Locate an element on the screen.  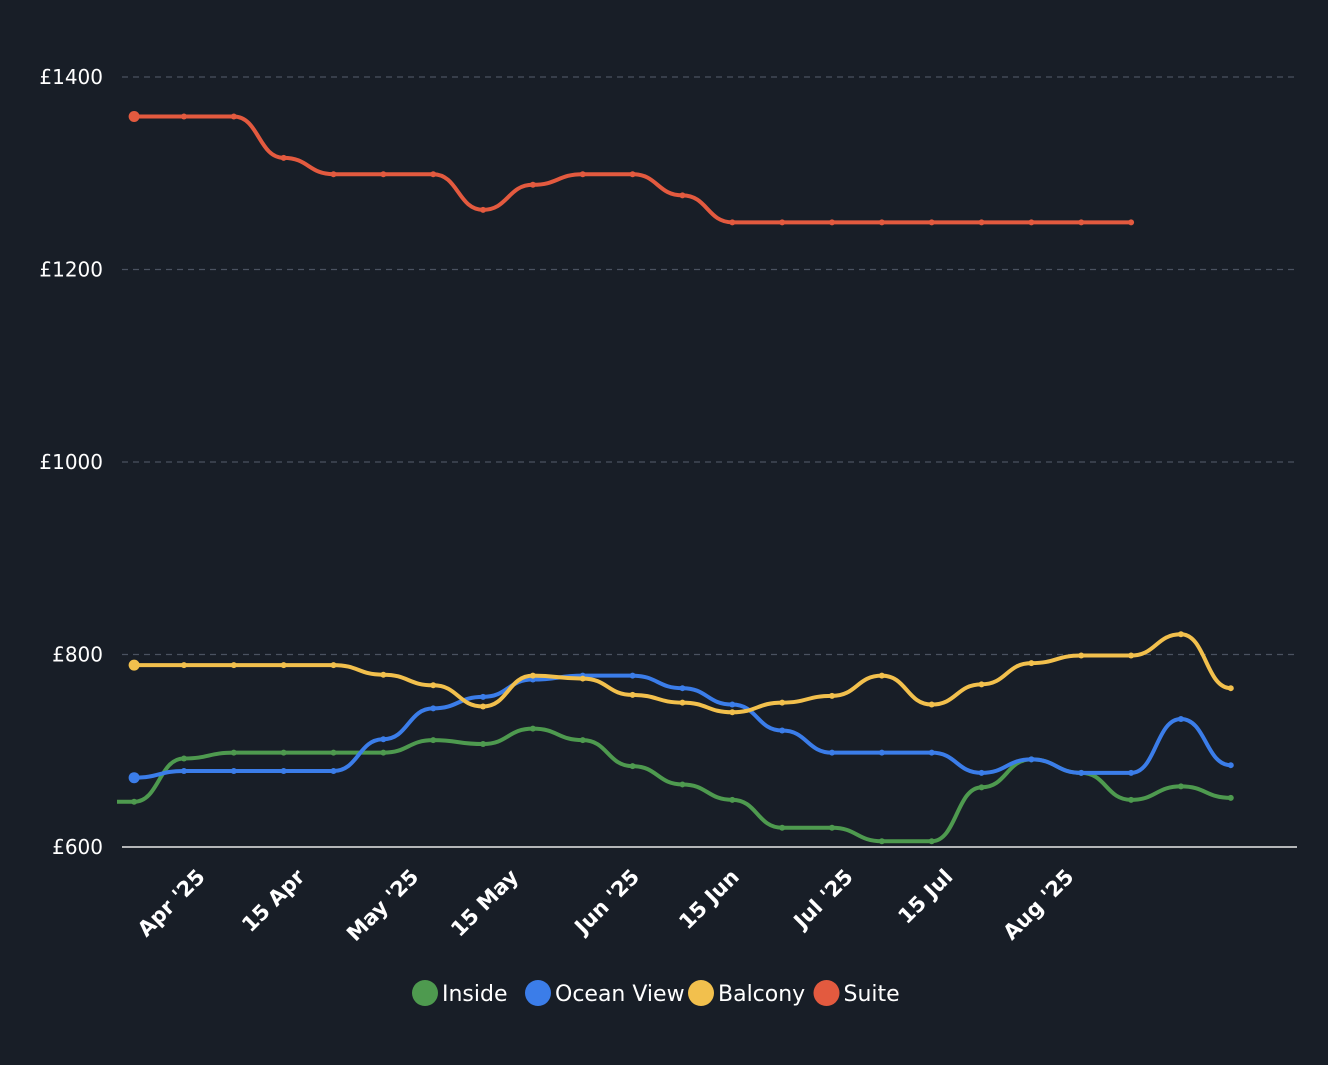
x-tick-label: 15 Jun is located at coordinates (708, 899).